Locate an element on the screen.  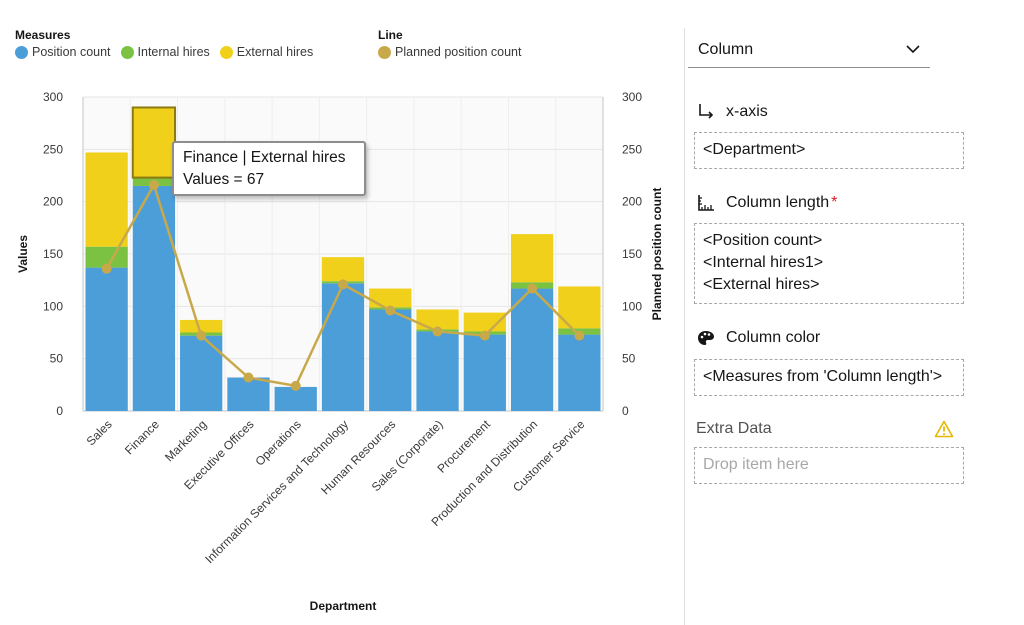
column-color-slot-label: Column color is located at coordinates (758, 338).